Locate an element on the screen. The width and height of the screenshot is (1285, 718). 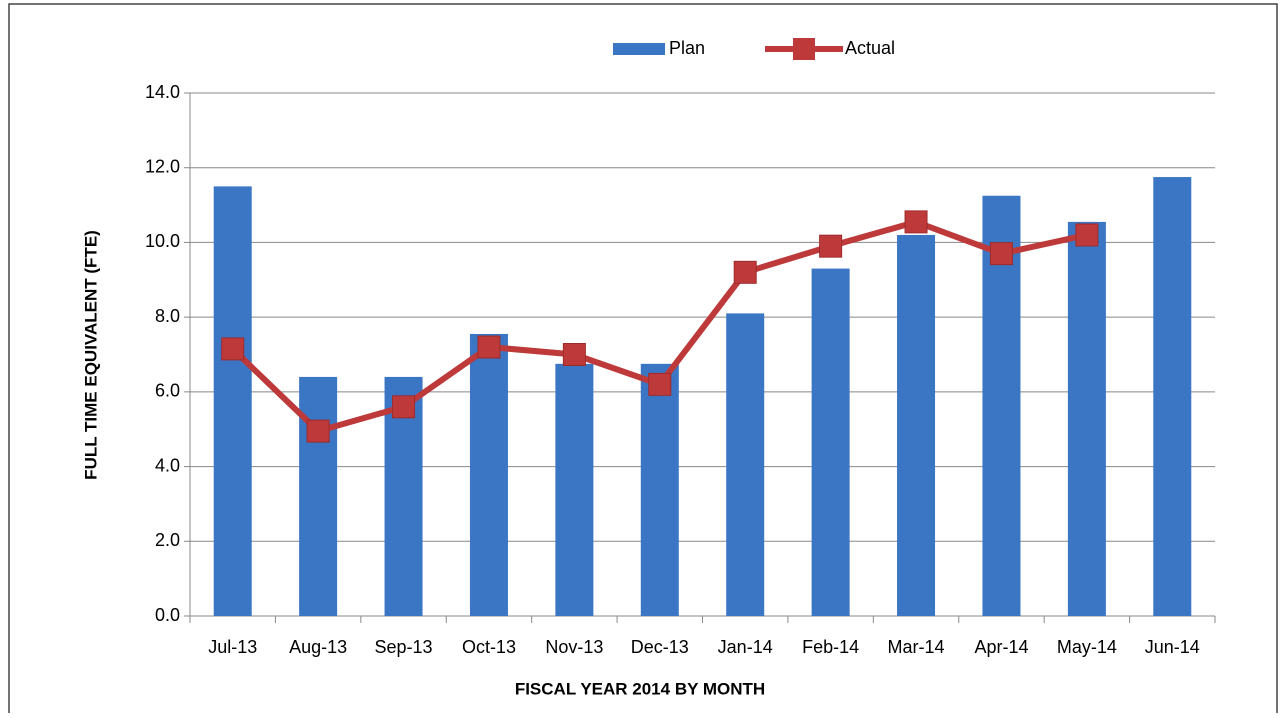
y-tick-label: 0.0 is located at coordinates (167, 615).